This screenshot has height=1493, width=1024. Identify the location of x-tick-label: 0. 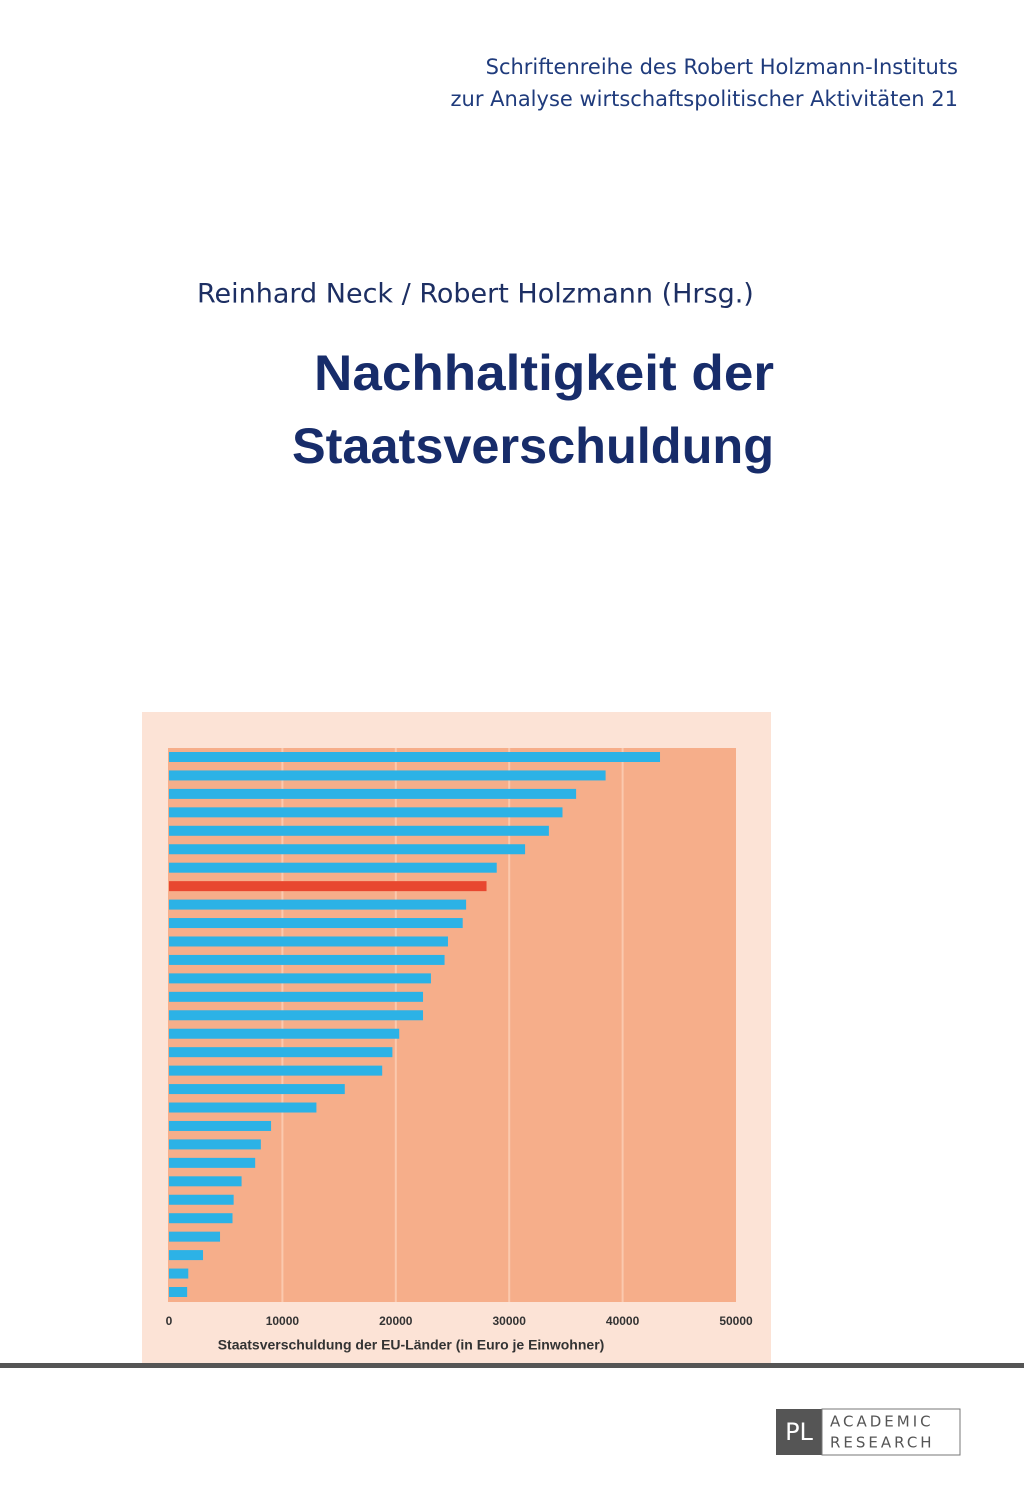
(169, 1321).